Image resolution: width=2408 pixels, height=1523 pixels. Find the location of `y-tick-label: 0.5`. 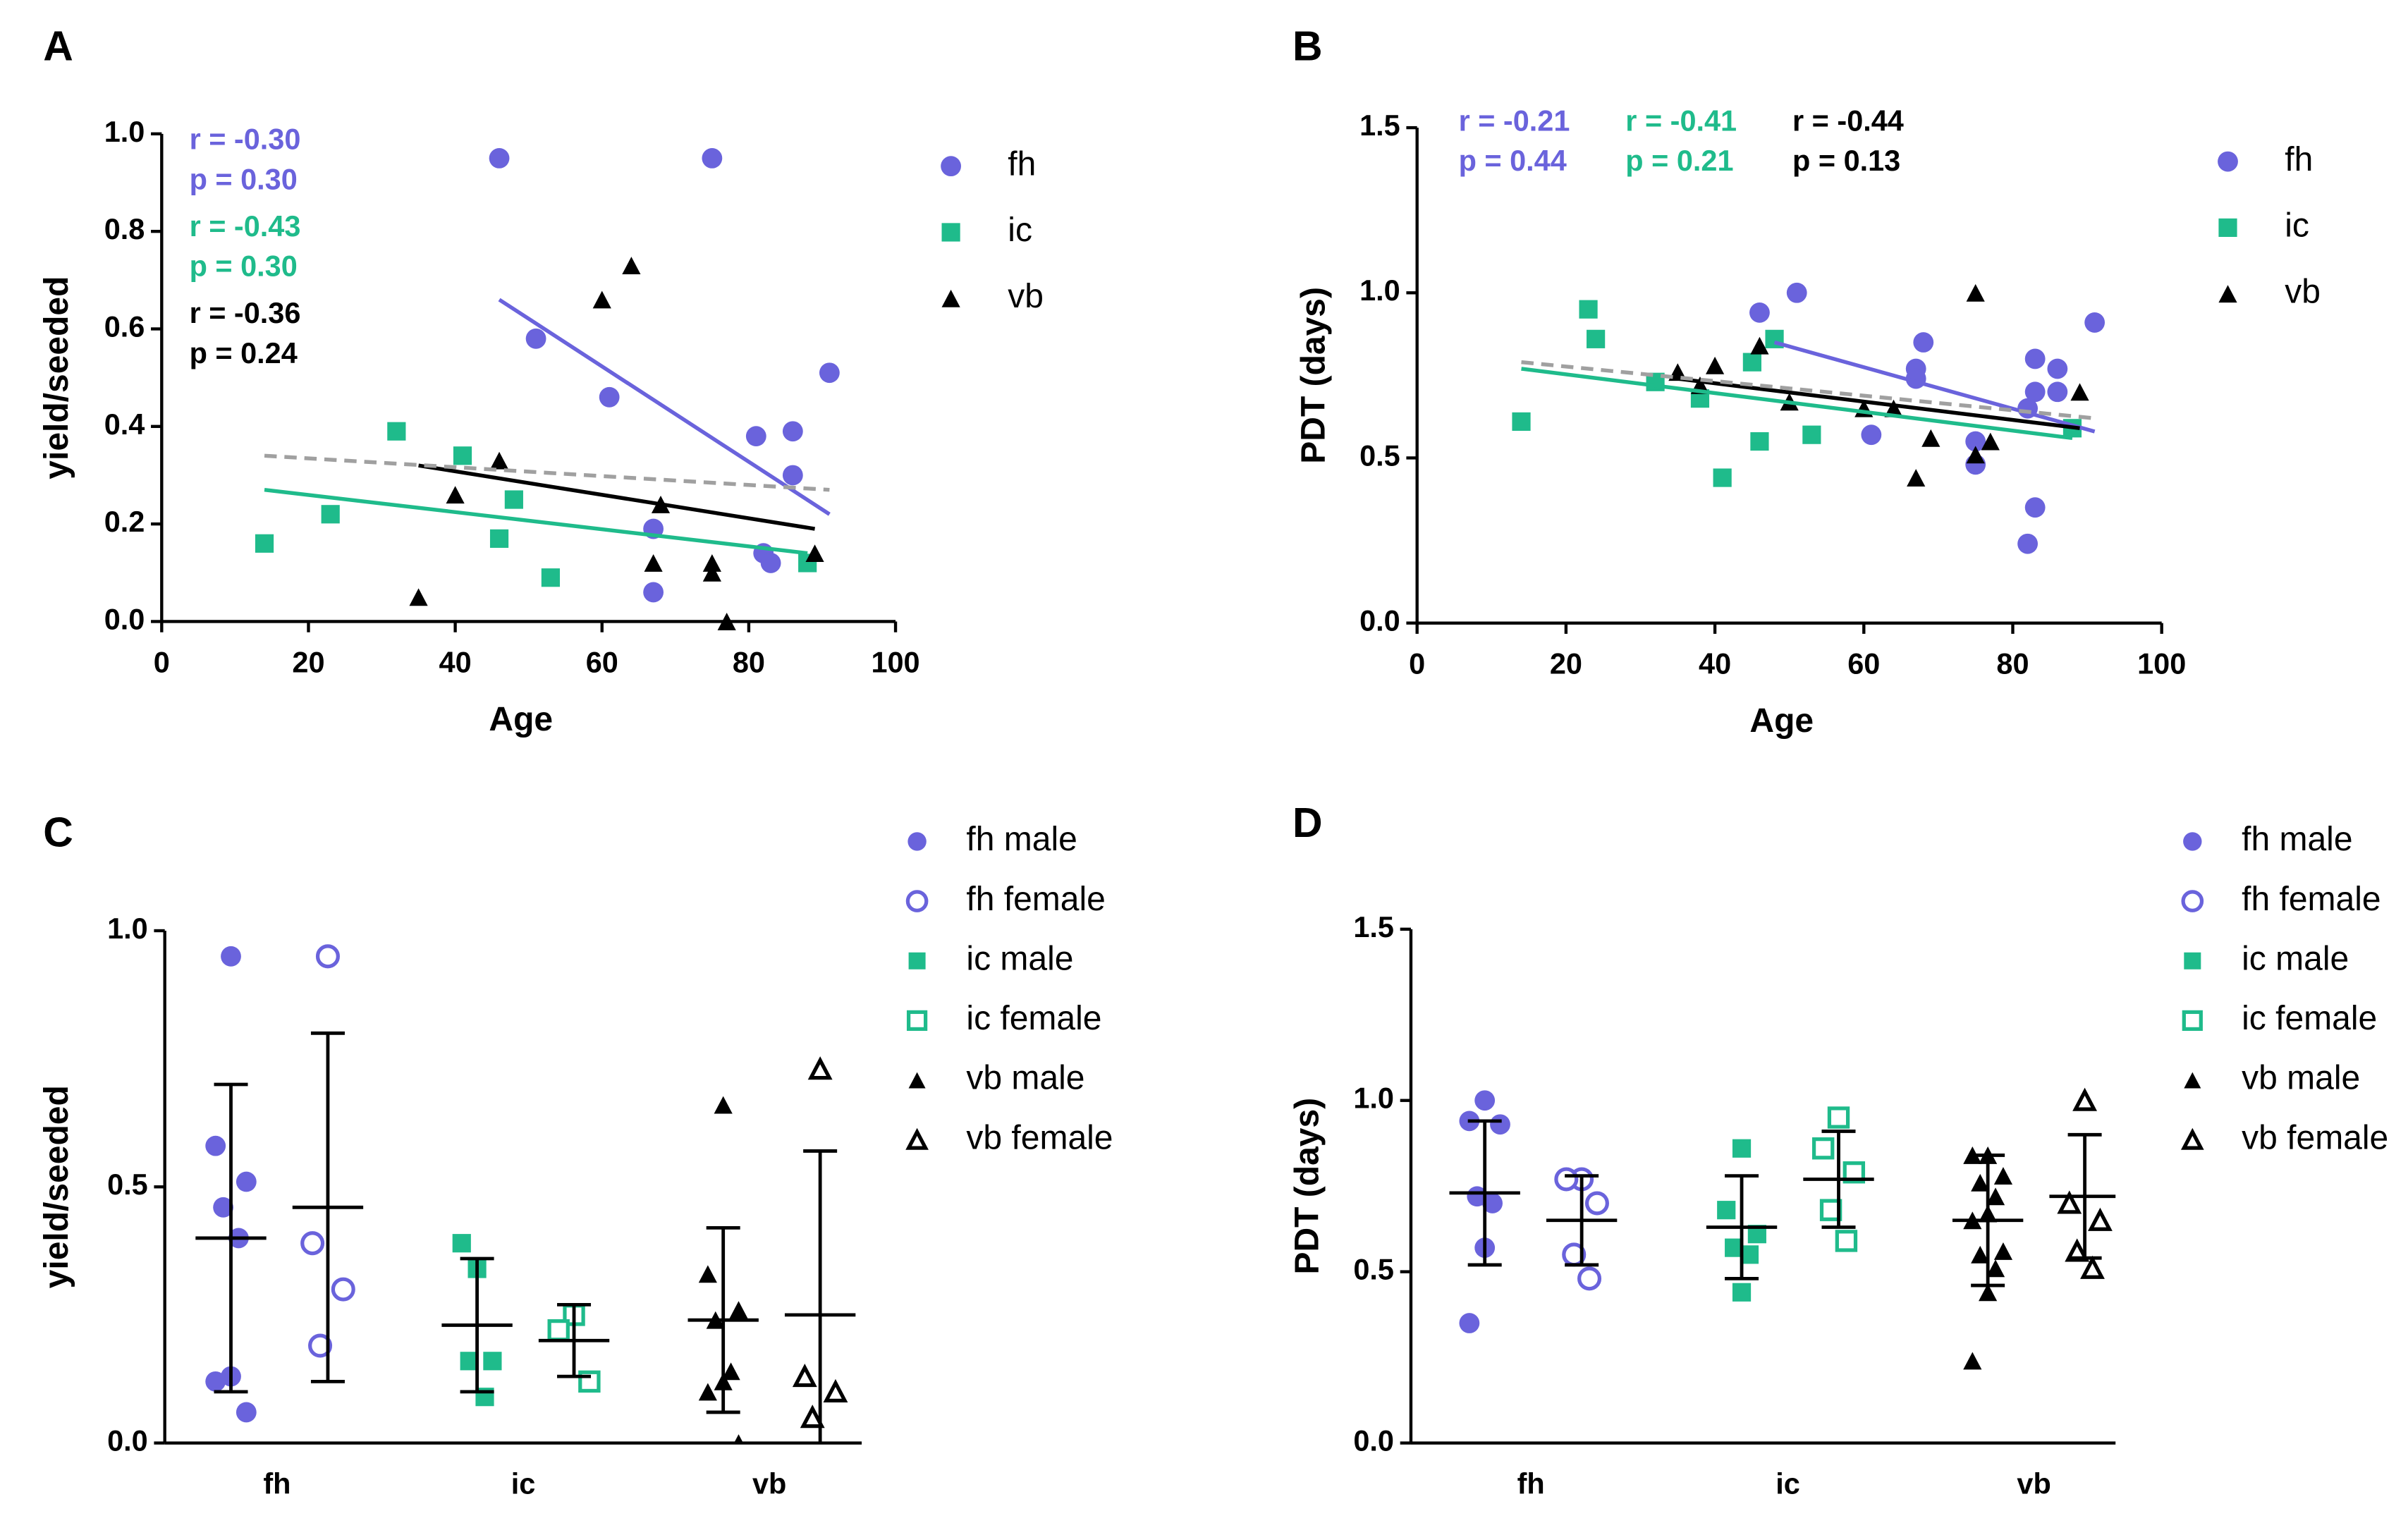

y-tick-label: 0.5 is located at coordinates (127, 1184).